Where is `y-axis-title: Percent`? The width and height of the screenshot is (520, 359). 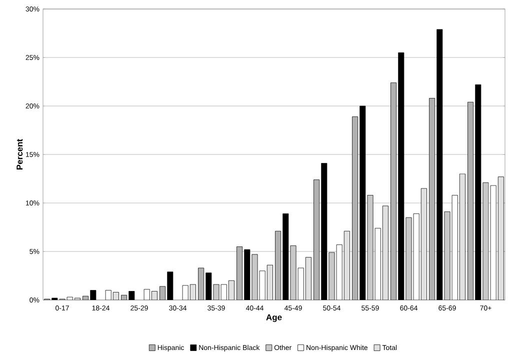 y-axis-title: Percent is located at coordinates (19, 154).